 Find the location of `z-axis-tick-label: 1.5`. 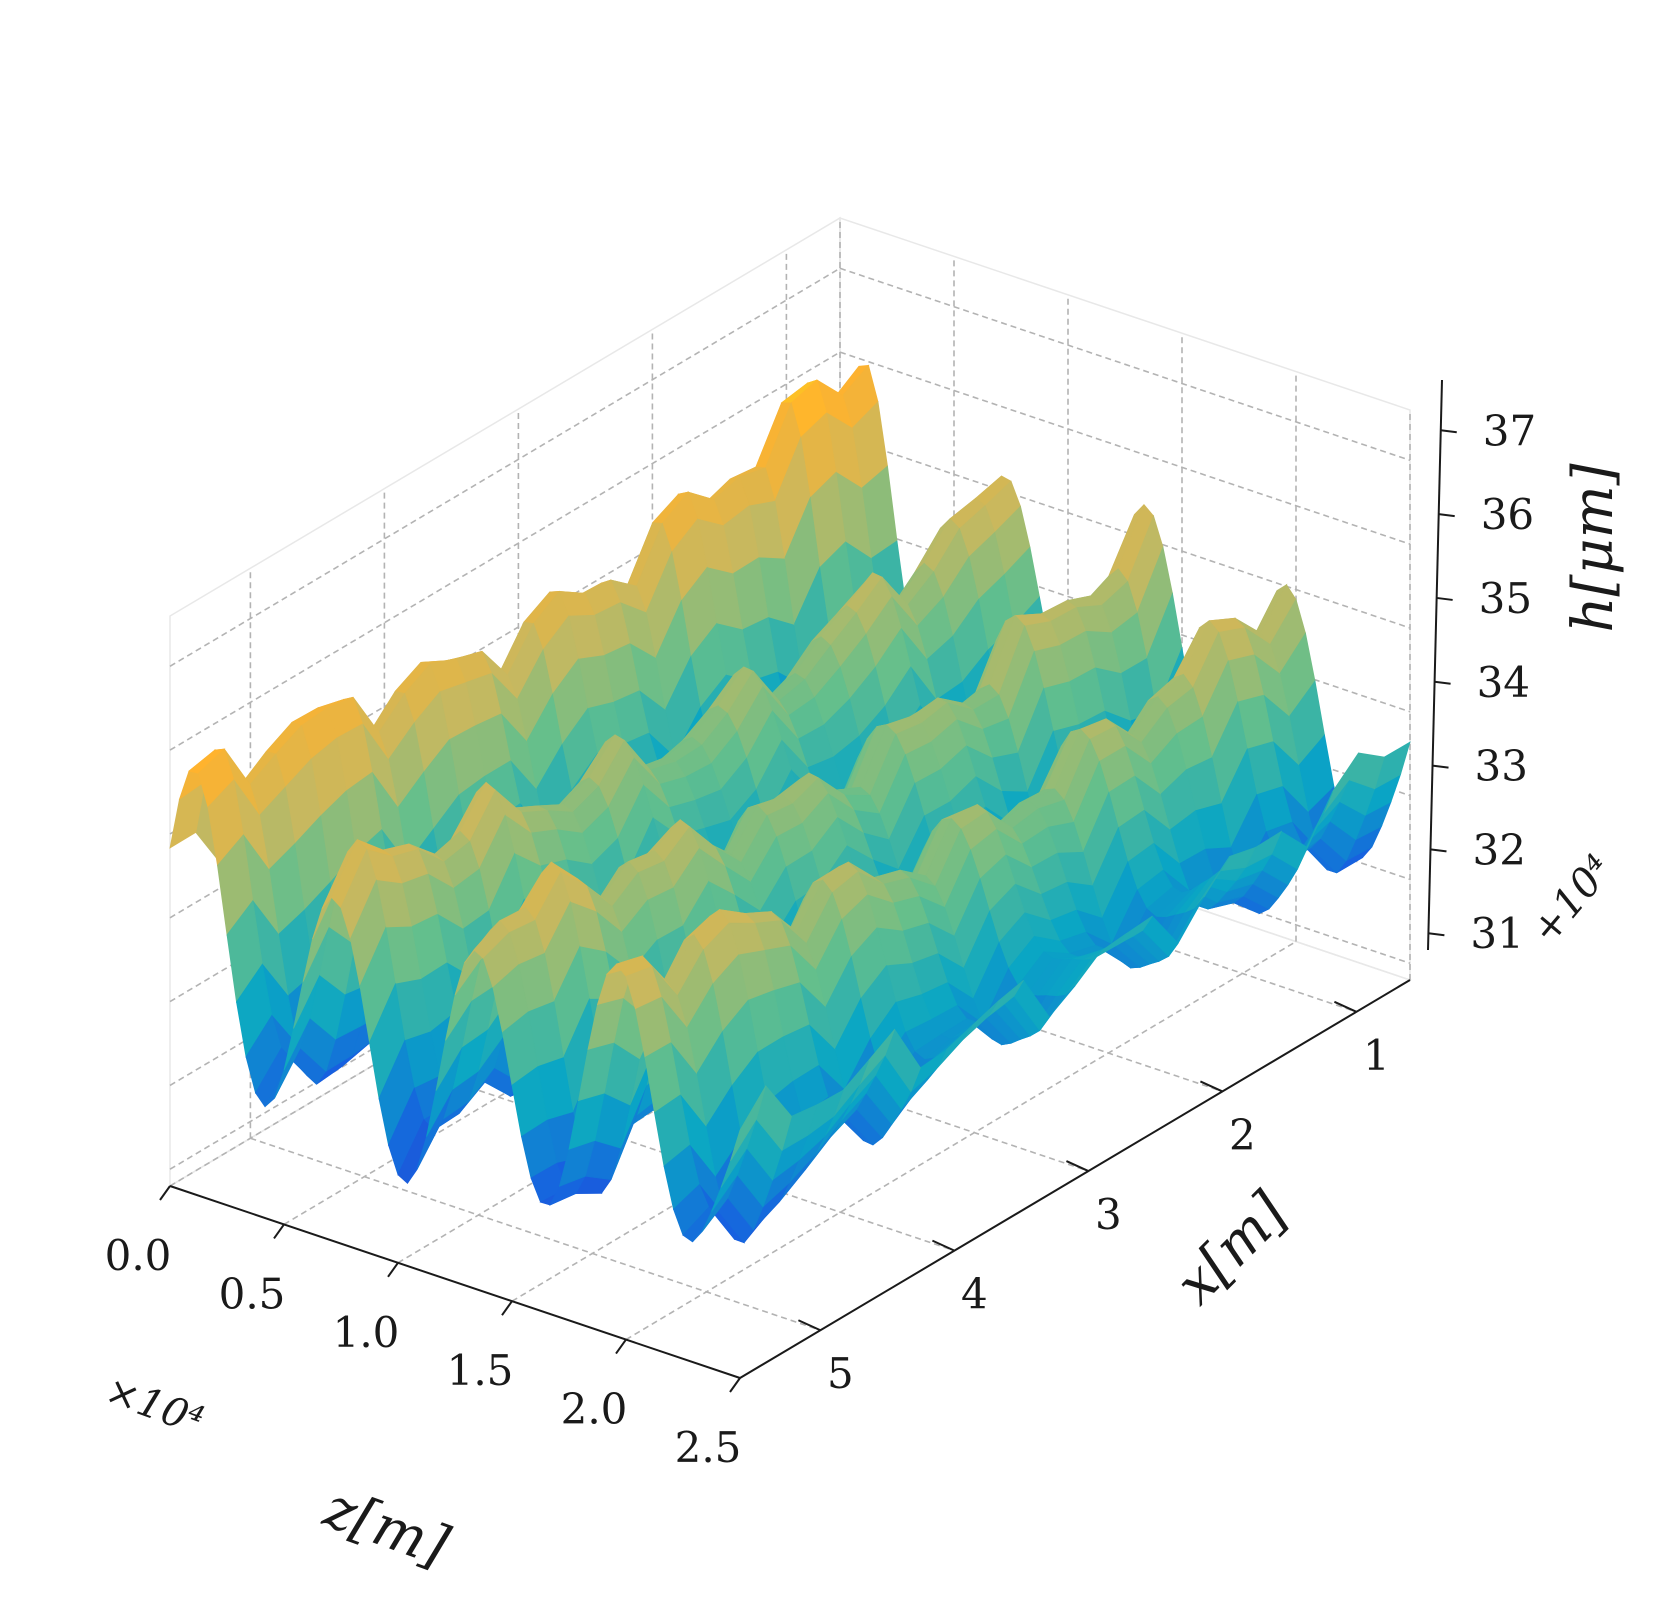

z-axis-tick-label: 1.5 is located at coordinates (480, 1370).